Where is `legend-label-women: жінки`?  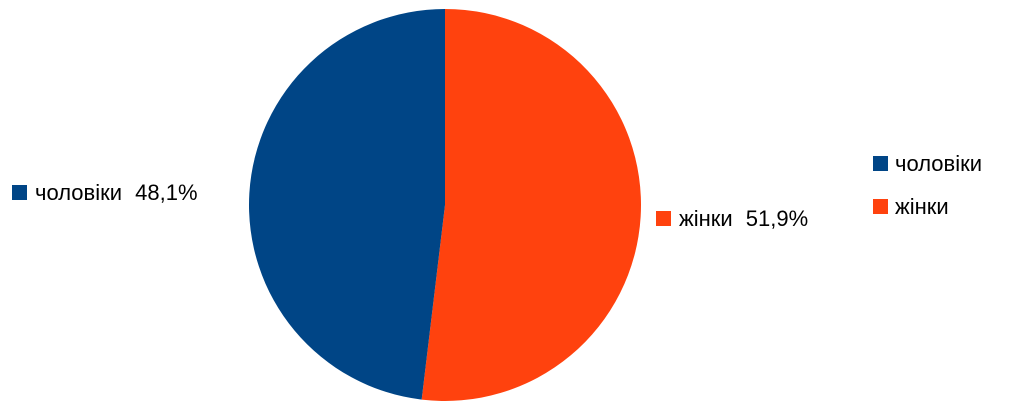 legend-label-women: жінки is located at coordinates (922, 206).